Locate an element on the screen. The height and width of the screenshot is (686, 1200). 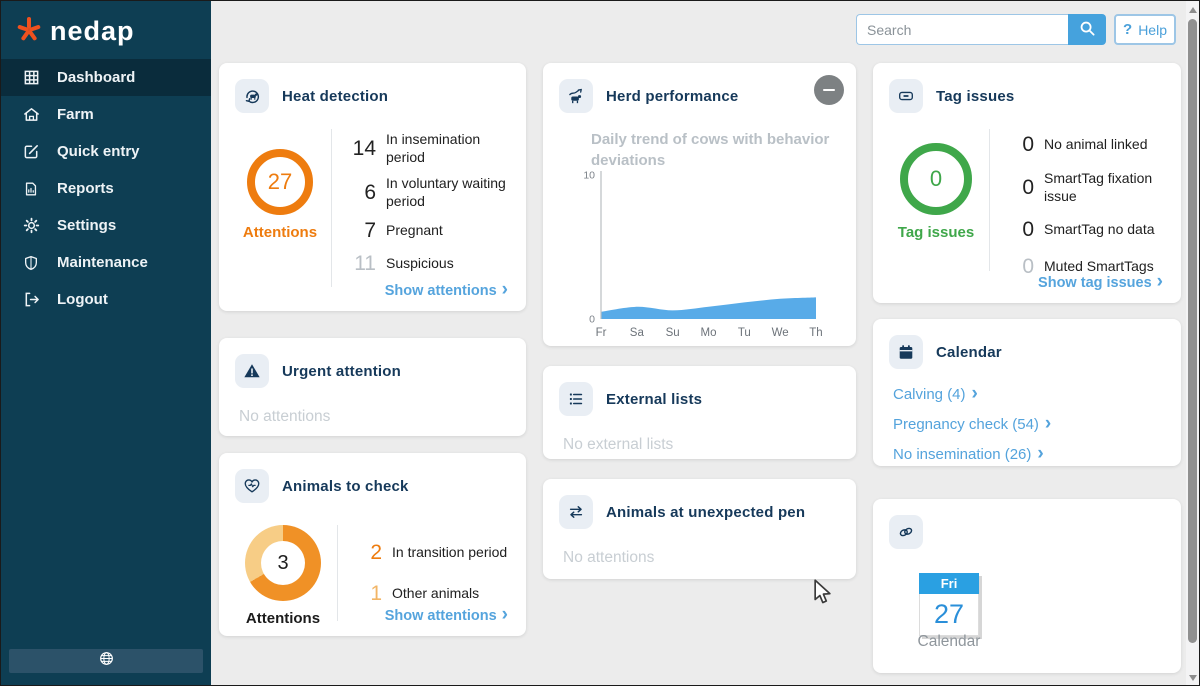
logo: nedap is located at coordinates (106, 25).